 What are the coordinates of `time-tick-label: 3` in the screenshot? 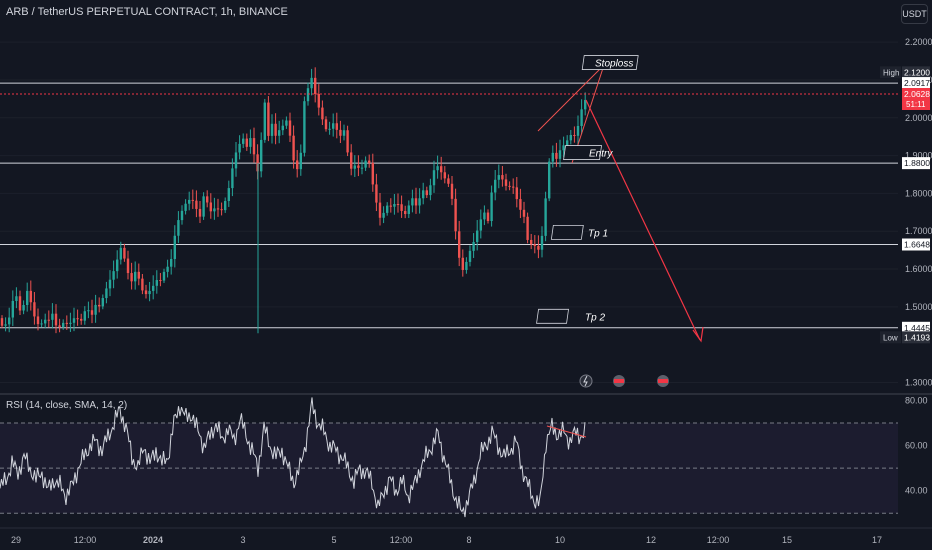 It's located at (242, 540).